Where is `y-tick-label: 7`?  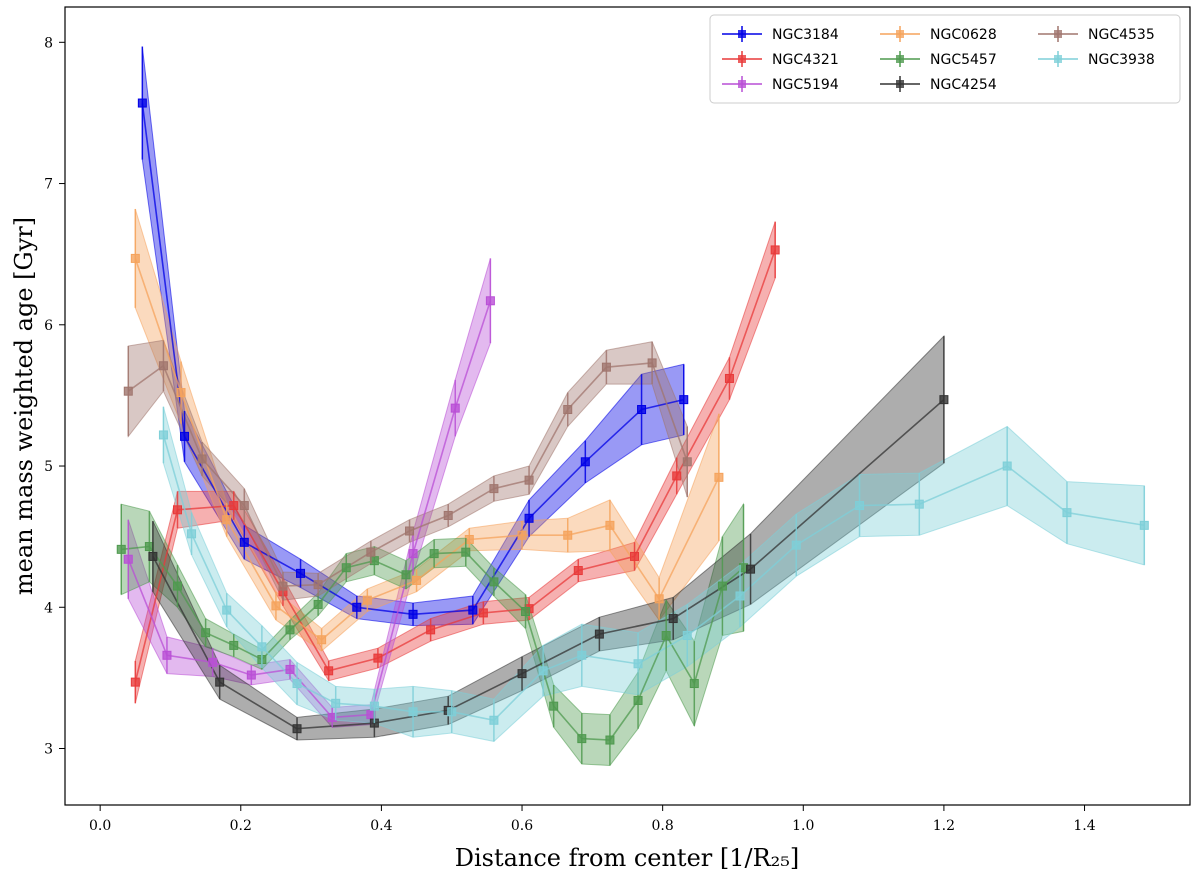
y-tick-label: 7 is located at coordinates (48, 185).